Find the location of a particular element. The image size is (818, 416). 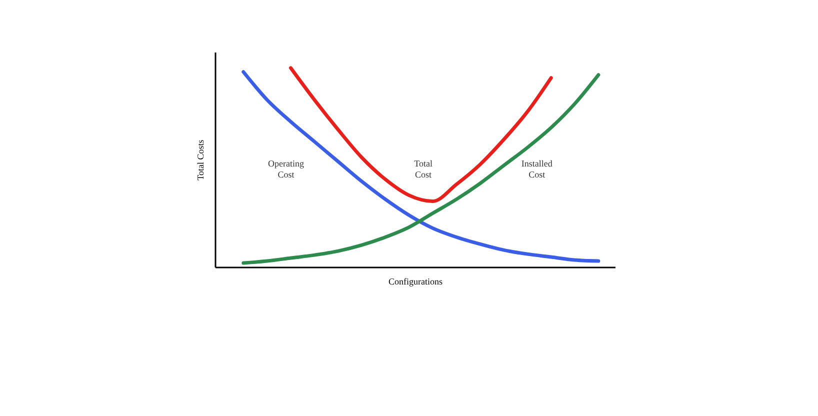

y-axis-title: Total Costs is located at coordinates (201, 159).